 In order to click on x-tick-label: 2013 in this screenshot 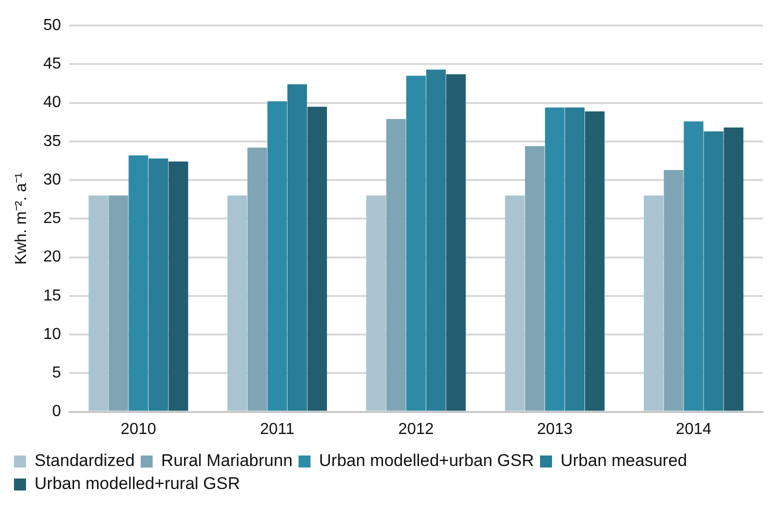, I will do `click(555, 429)`.